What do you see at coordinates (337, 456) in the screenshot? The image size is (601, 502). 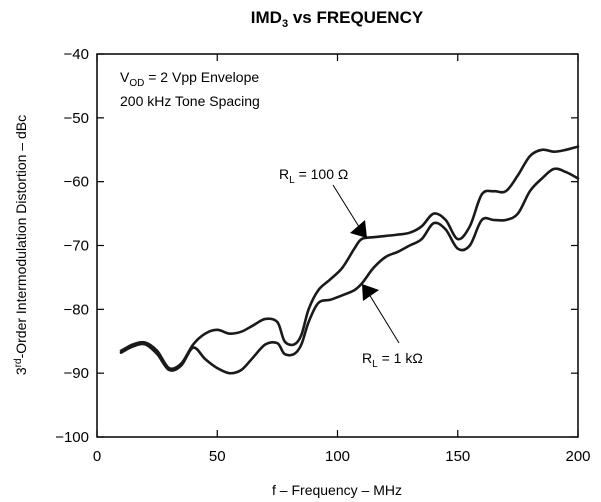 I see `x-tick-label: 100` at bounding box center [337, 456].